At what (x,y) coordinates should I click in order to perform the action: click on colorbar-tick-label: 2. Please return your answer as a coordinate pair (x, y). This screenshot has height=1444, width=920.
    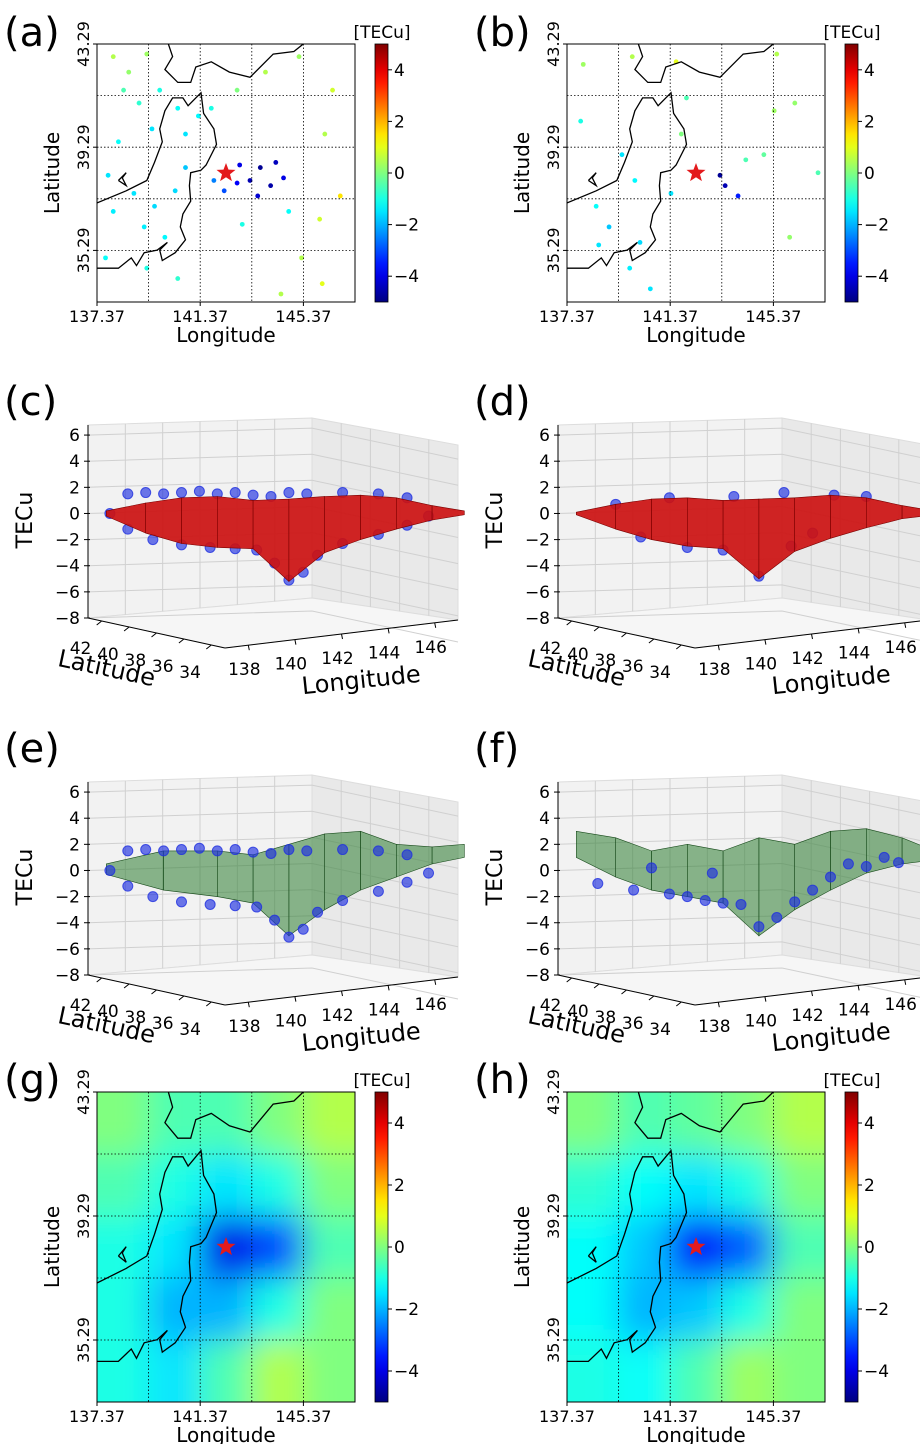
    Looking at the image, I should click on (869, 1186).